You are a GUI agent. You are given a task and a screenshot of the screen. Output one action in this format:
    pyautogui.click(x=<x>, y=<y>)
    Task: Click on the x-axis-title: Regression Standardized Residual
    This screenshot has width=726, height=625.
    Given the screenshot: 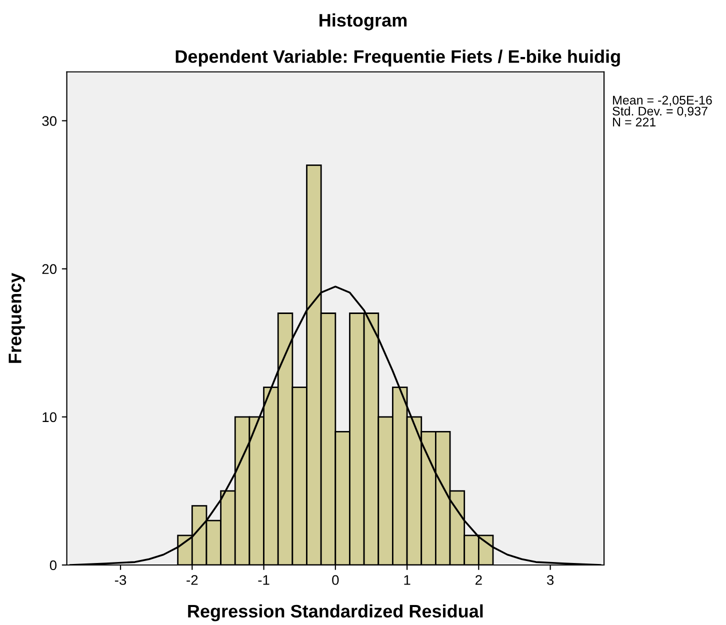 What is the action you would take?
    pyautogui.click(x=335, y=613)
    